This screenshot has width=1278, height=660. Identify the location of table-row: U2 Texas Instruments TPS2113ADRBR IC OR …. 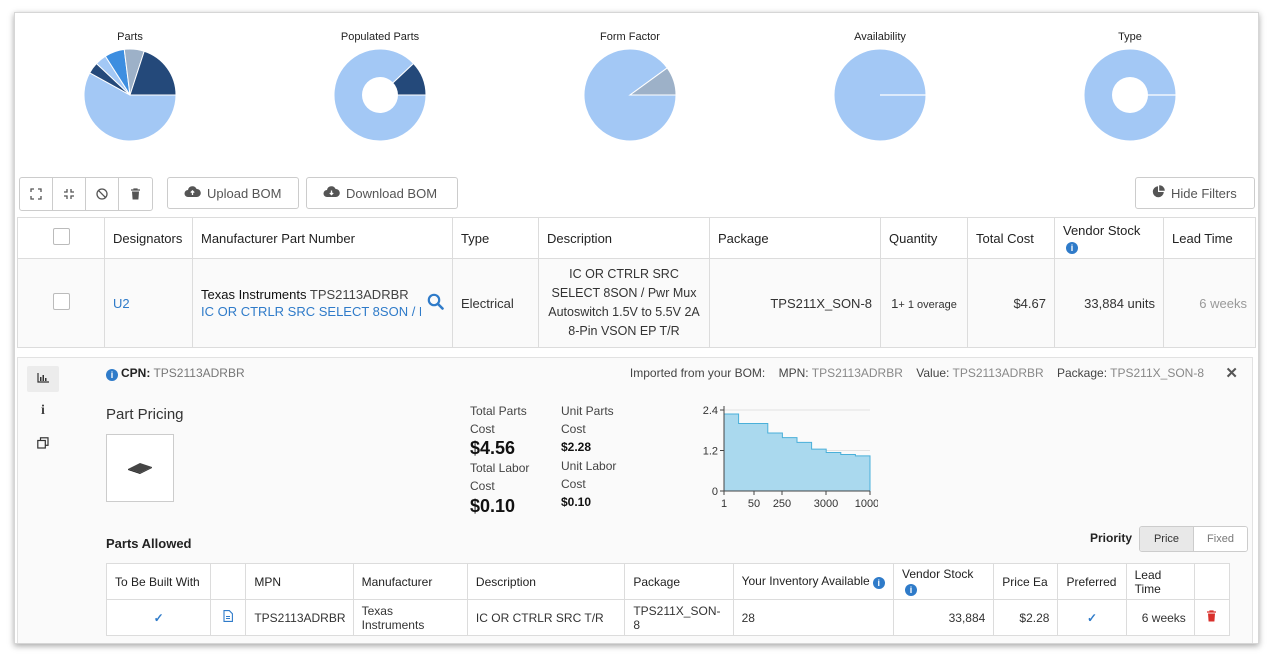
(636, 303).